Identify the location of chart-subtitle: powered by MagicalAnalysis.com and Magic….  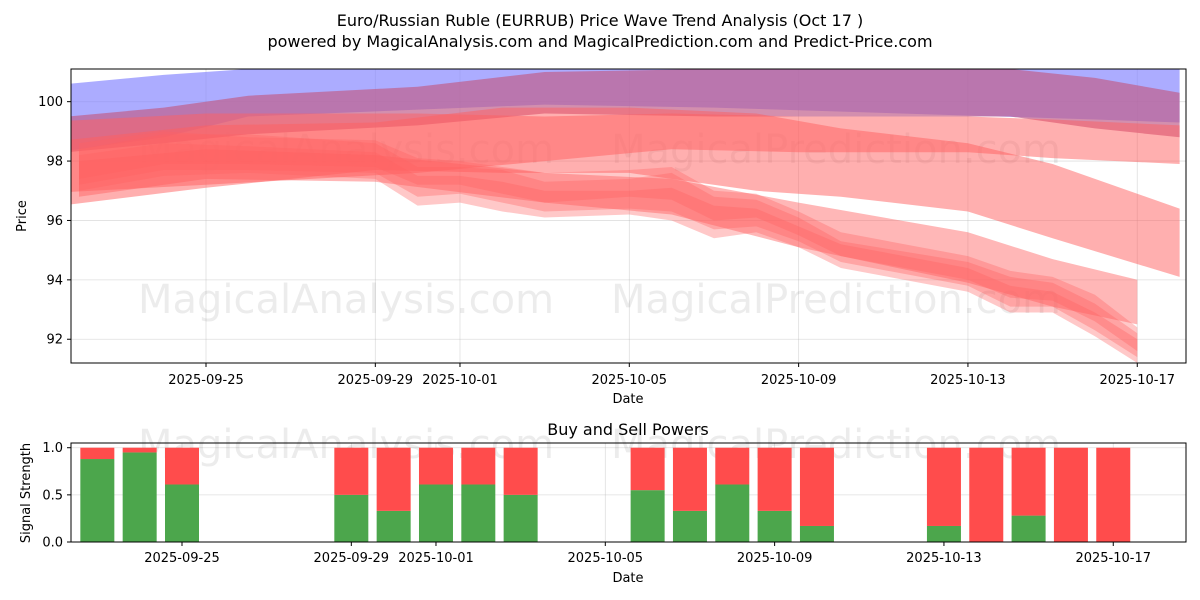
(599, 41).